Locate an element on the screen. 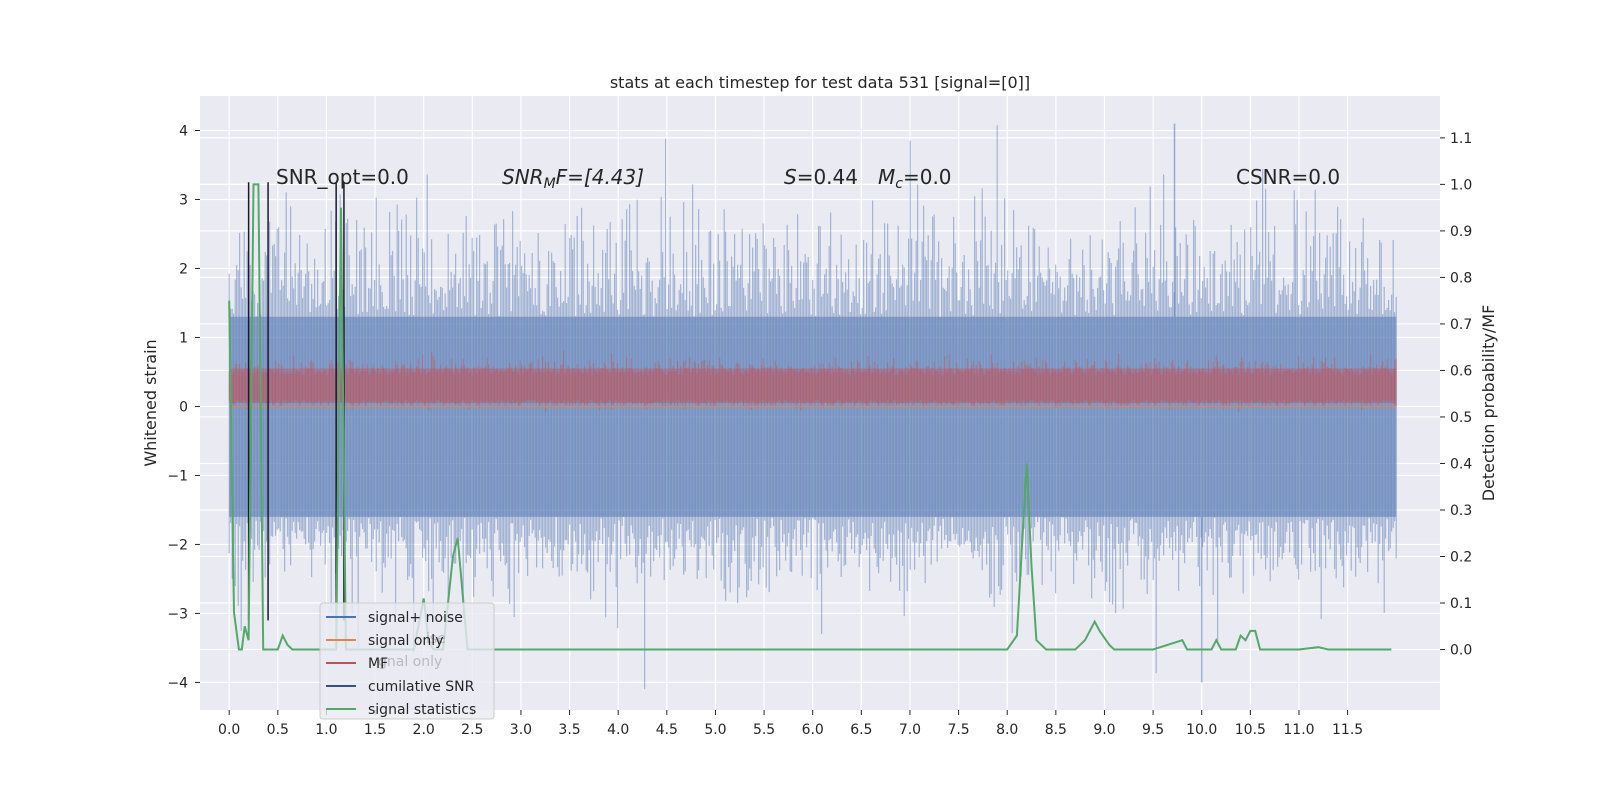  x-tick-label: 1.5 is located at coordinates (375, 730).